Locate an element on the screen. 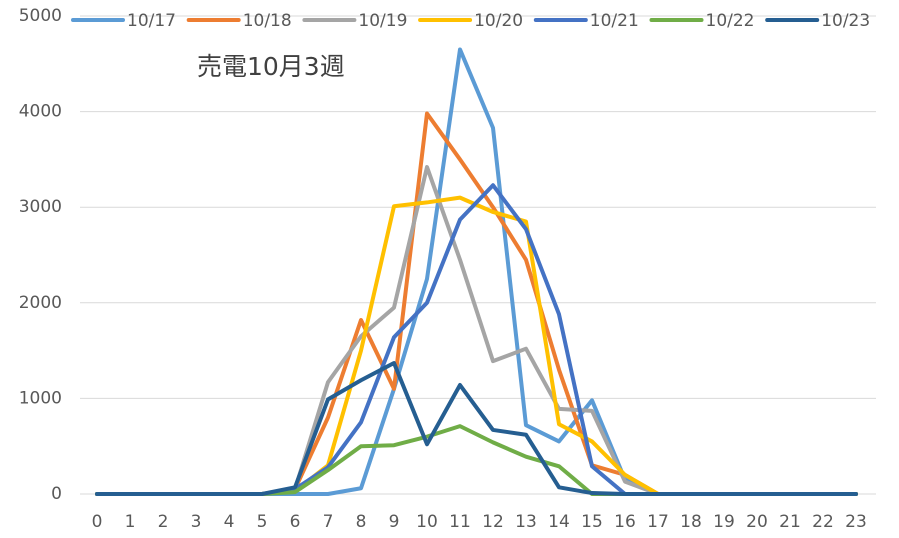 The image size is (899, 538). legend-label: 10/18 is located at coordinates (267, 21).